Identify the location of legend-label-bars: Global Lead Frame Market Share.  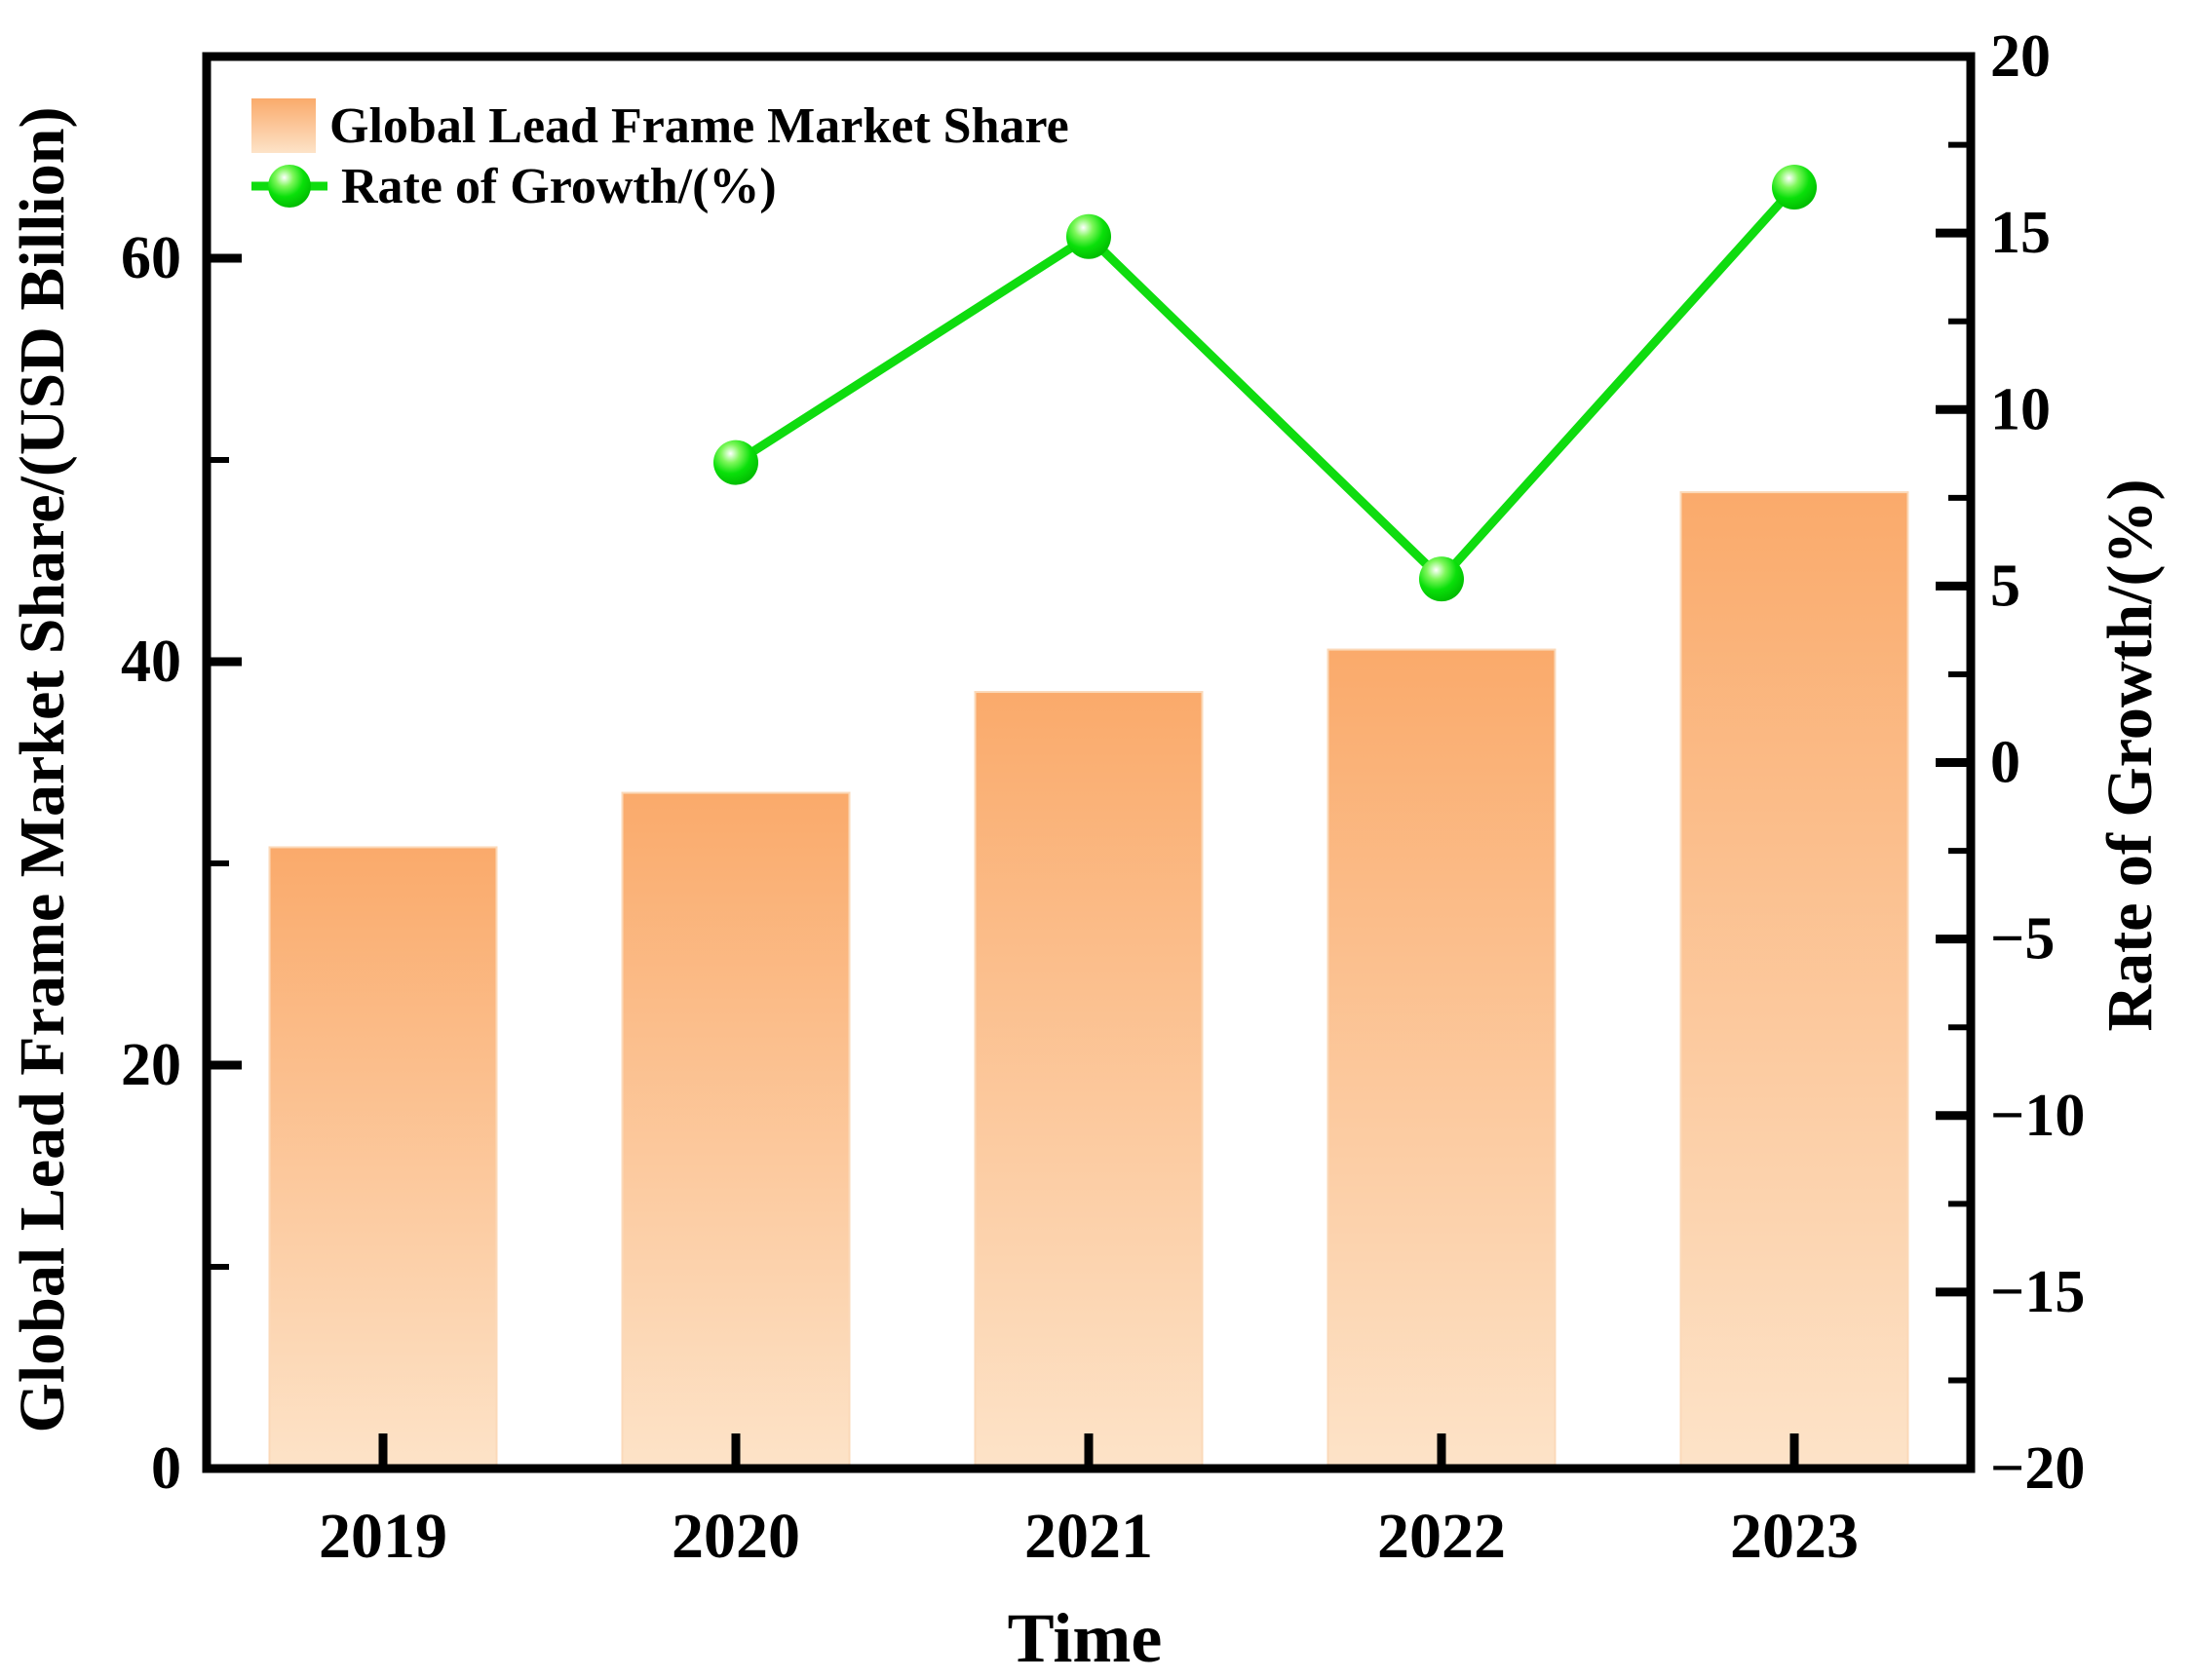
(699, 125).